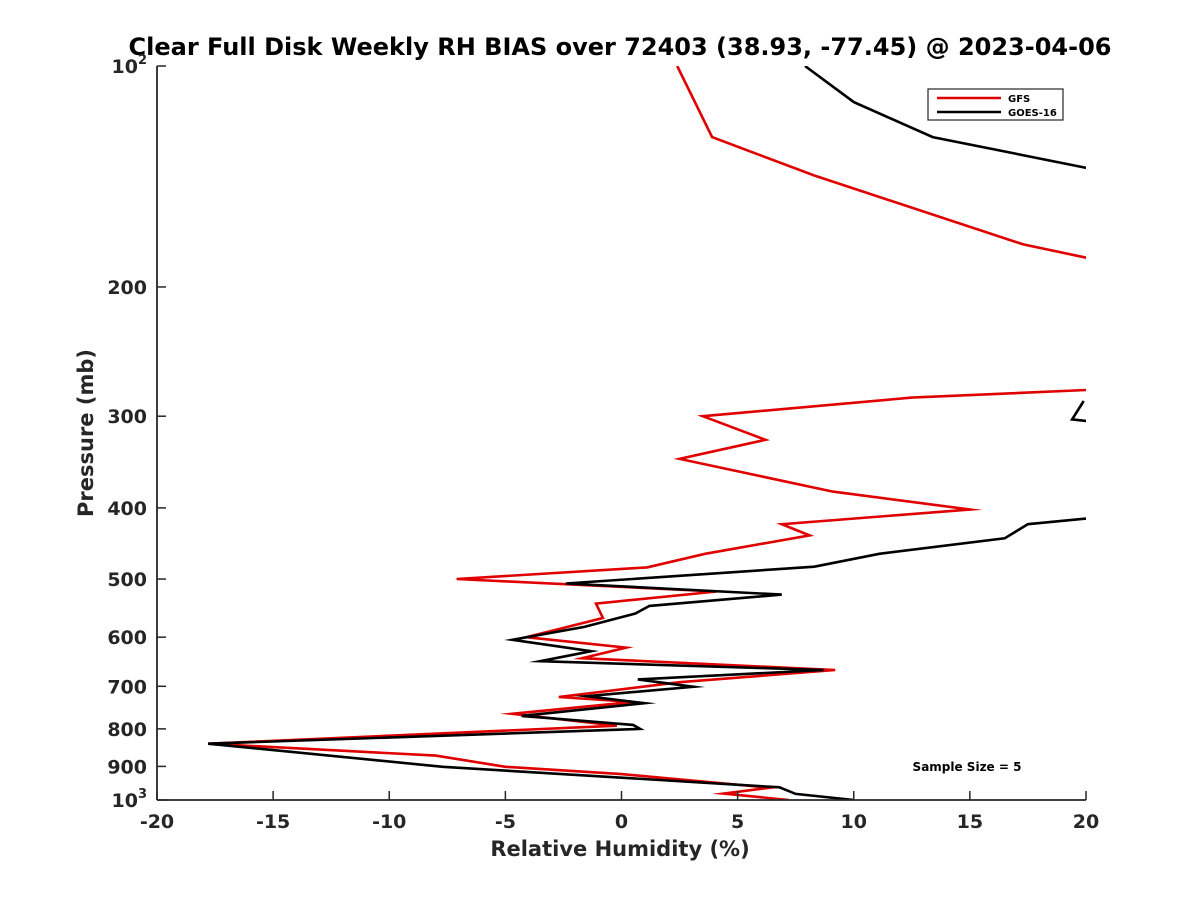  I want to click on x-tick-label: -15, so click(273, 822).